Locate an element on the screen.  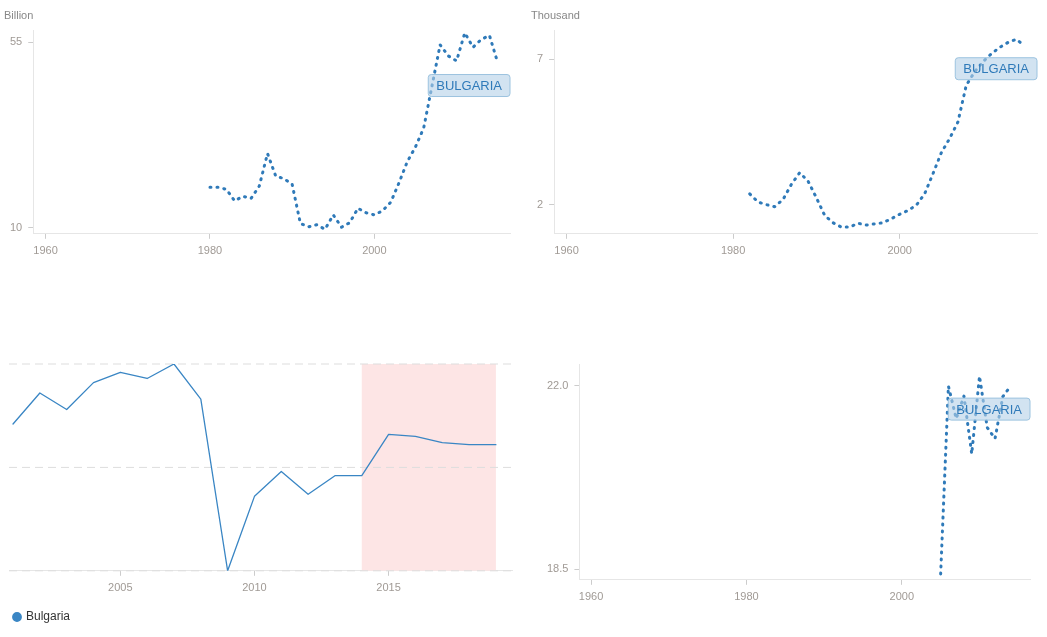
y-tick-label: 7 is located at coordinates (540, 58).